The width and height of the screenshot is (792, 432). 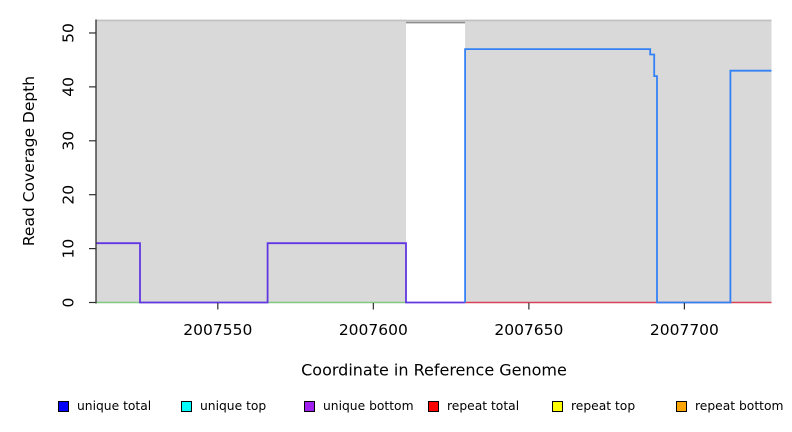 What do you see at coordinates (739, 406) in the screenshot?
I see `legend-label-repeat-bottom: repeat bottom` at bounding box center [739, 406].